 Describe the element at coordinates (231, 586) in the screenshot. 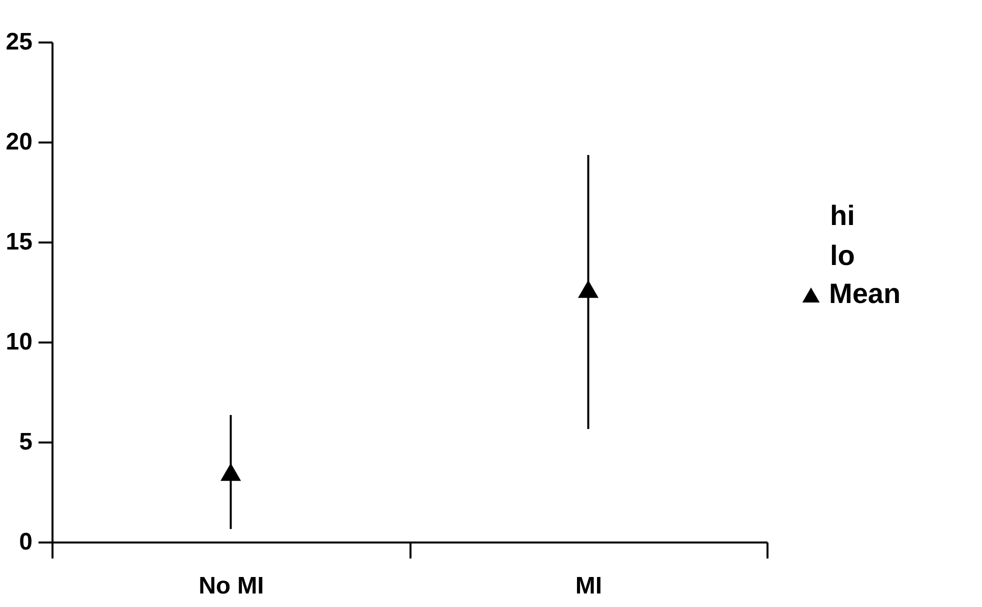

I see `x-tick-label: No MI` at that location.